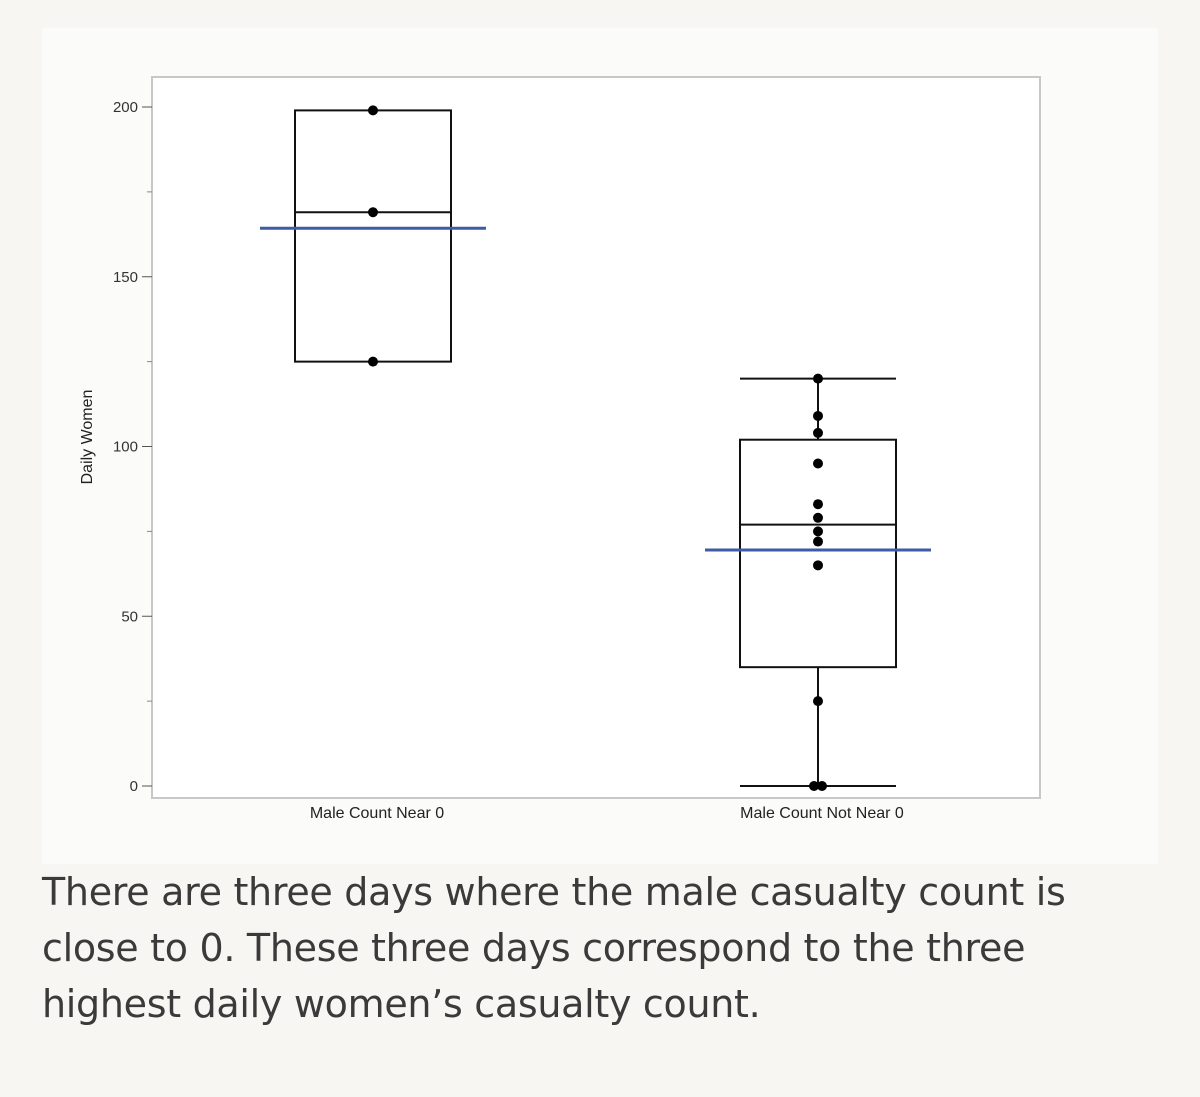  Describe the element at coordinates (822, 813) in the screenshot. I see `x-category-label: Male Count Not Near 0` at that location.